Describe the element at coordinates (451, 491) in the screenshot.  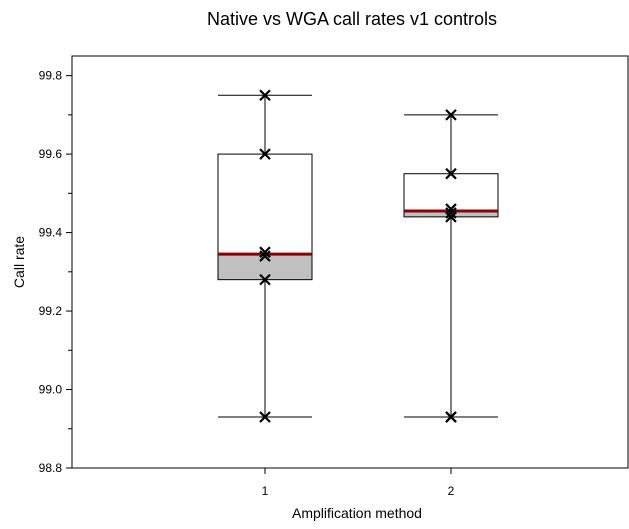
I see `x-tick-label: 2` at that location.